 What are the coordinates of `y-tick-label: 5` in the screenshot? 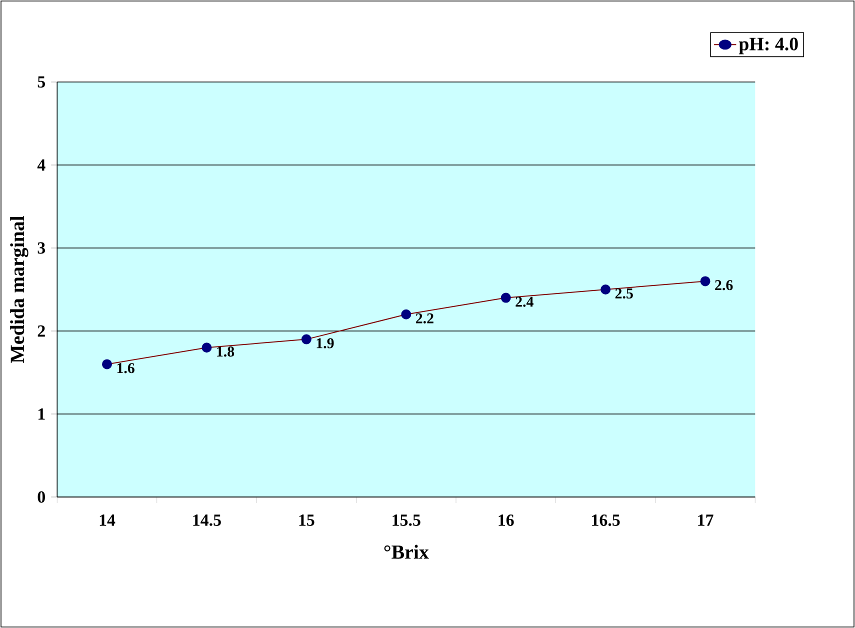 It's located at (41, 82).